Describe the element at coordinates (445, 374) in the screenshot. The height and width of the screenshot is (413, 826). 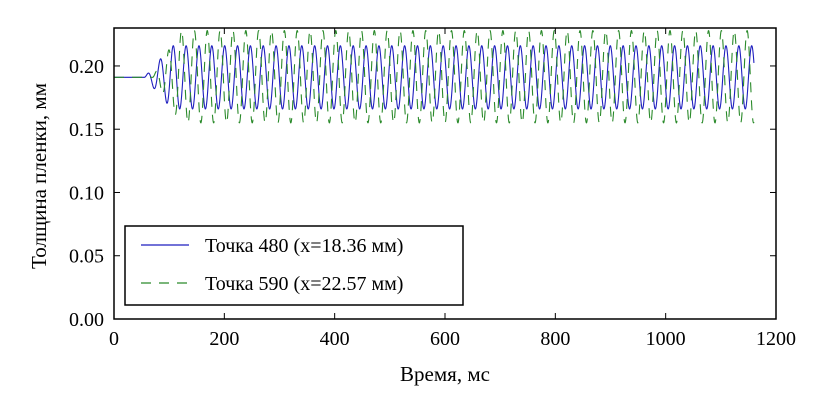
I see `x-axis-label: Время, мс` at that location.